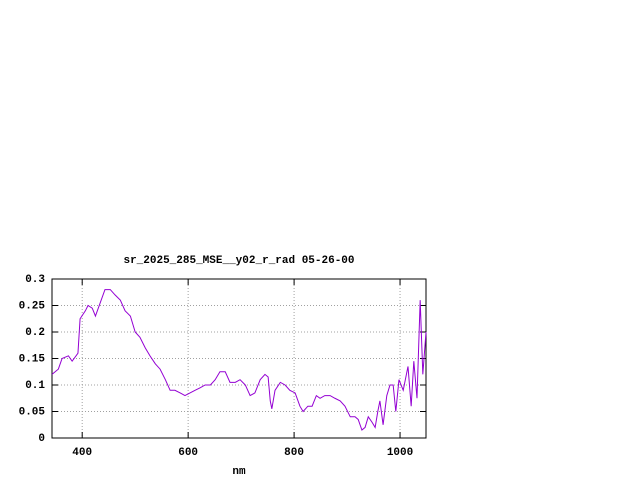 Image resolution: width=640 pixels, height=480 pixels. What do you see at coordinates (35, 333) in the screenshot?
I see `y-tick-label: 0.2` at bounding box center [35, 333].